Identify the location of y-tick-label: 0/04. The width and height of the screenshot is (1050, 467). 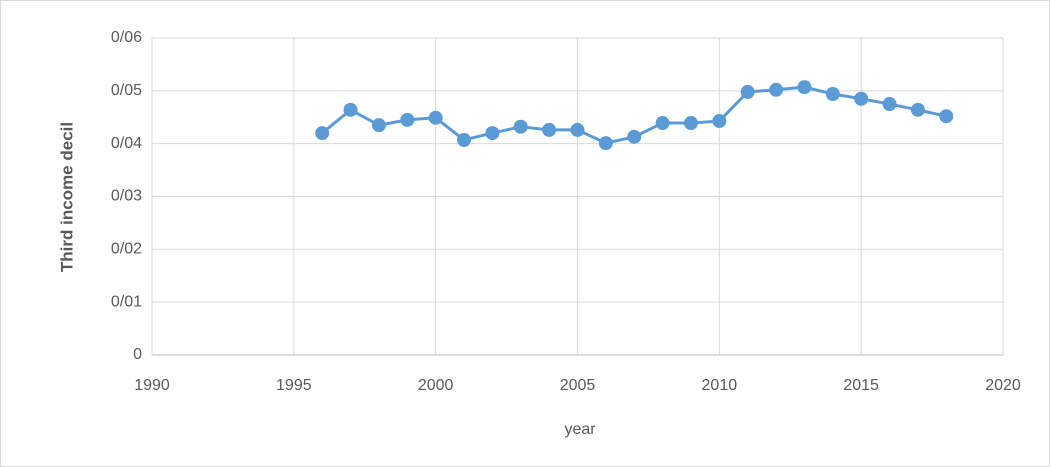
(126, 143).